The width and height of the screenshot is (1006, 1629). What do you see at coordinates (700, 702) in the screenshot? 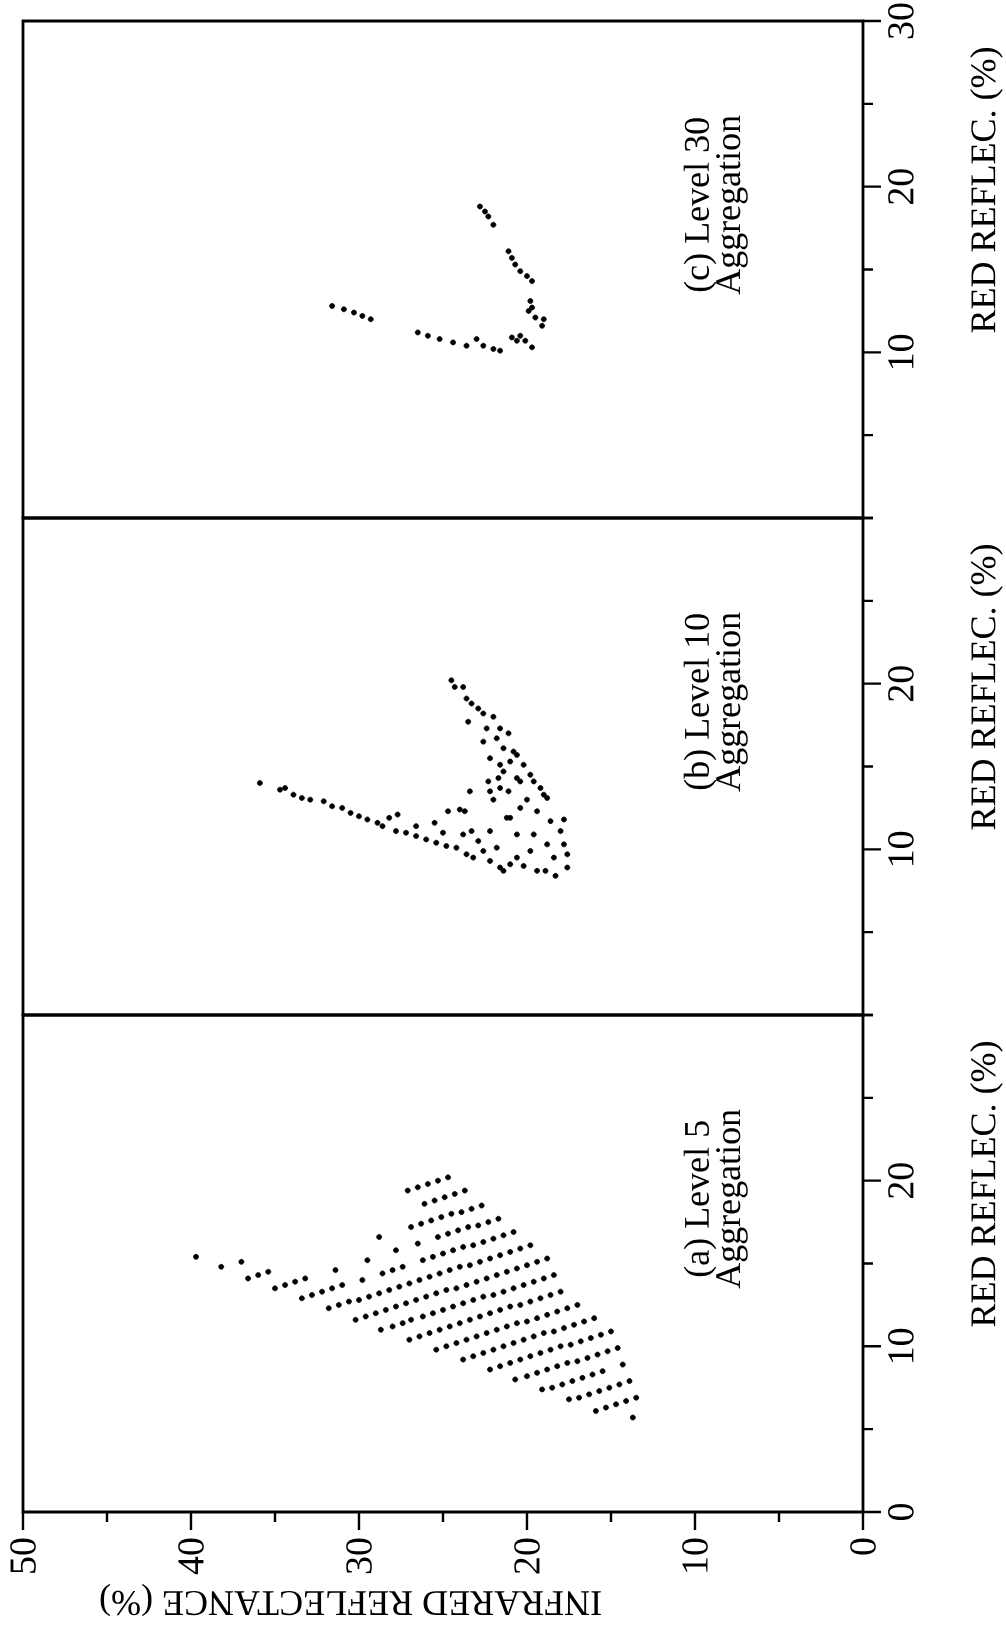
I see `annotation: (b) Level 10` at bounding box center [700, 702].